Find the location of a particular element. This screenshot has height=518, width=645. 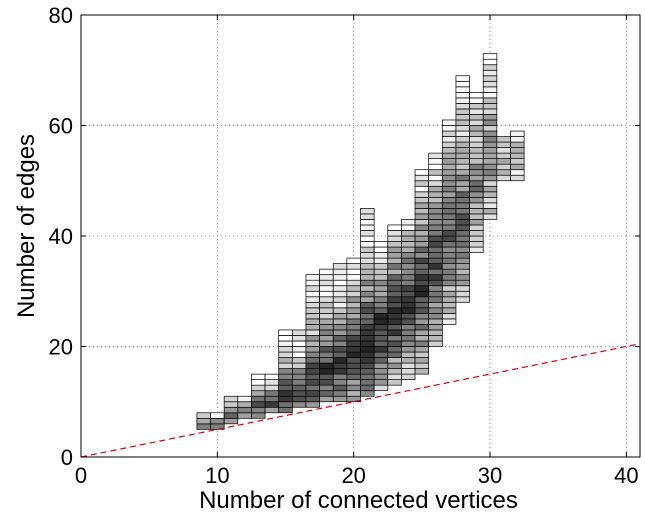

x-tick-label: 0 is located at coordinates (81, 475).